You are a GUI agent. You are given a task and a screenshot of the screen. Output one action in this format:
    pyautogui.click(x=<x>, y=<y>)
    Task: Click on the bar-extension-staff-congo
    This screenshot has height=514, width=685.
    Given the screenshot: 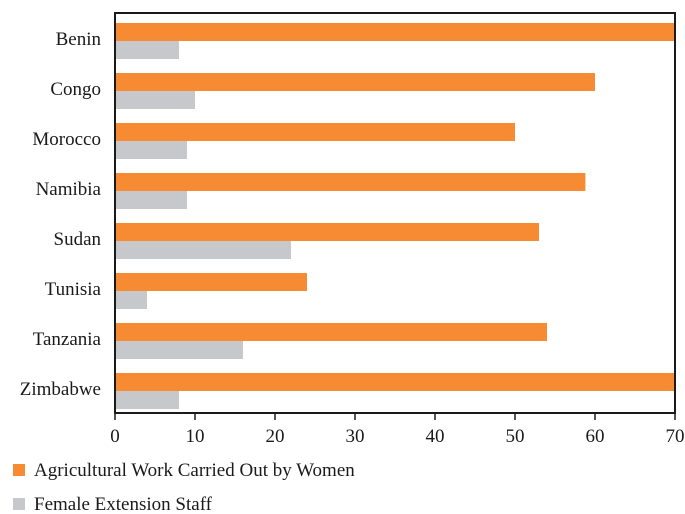 What is the action you would take?
    pyautogui.click(x=155, y=100)
    